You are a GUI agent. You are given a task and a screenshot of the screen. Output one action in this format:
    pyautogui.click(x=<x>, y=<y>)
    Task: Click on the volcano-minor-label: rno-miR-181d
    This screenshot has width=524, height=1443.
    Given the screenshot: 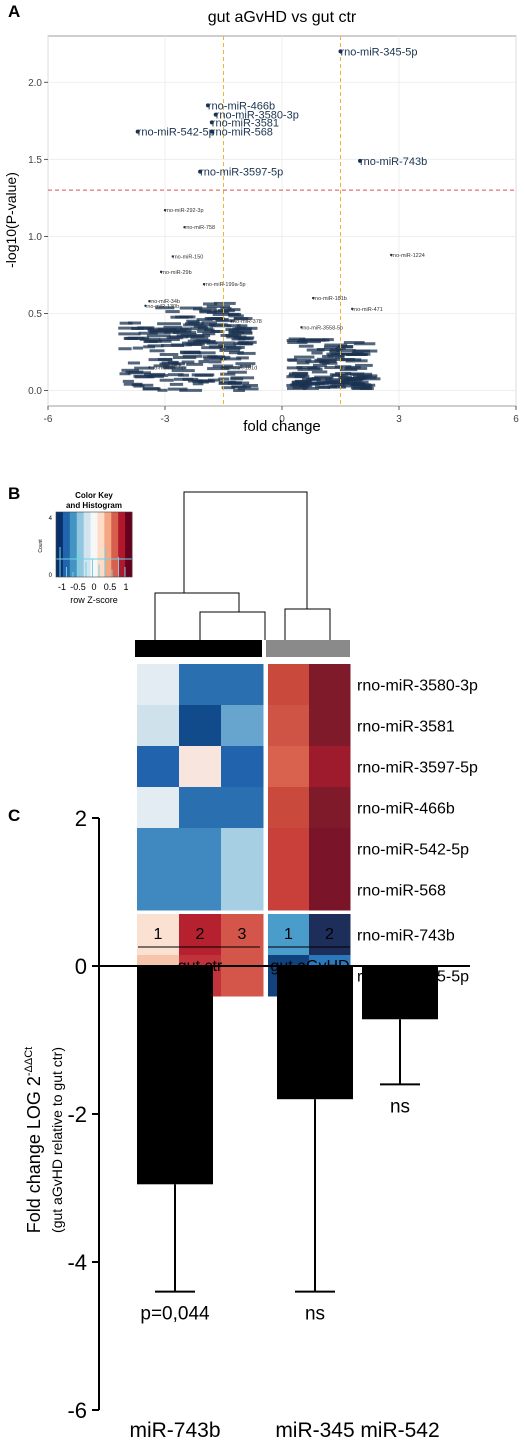 What is the action you would take?
    pyautogui.click(x=241, y=368)
    